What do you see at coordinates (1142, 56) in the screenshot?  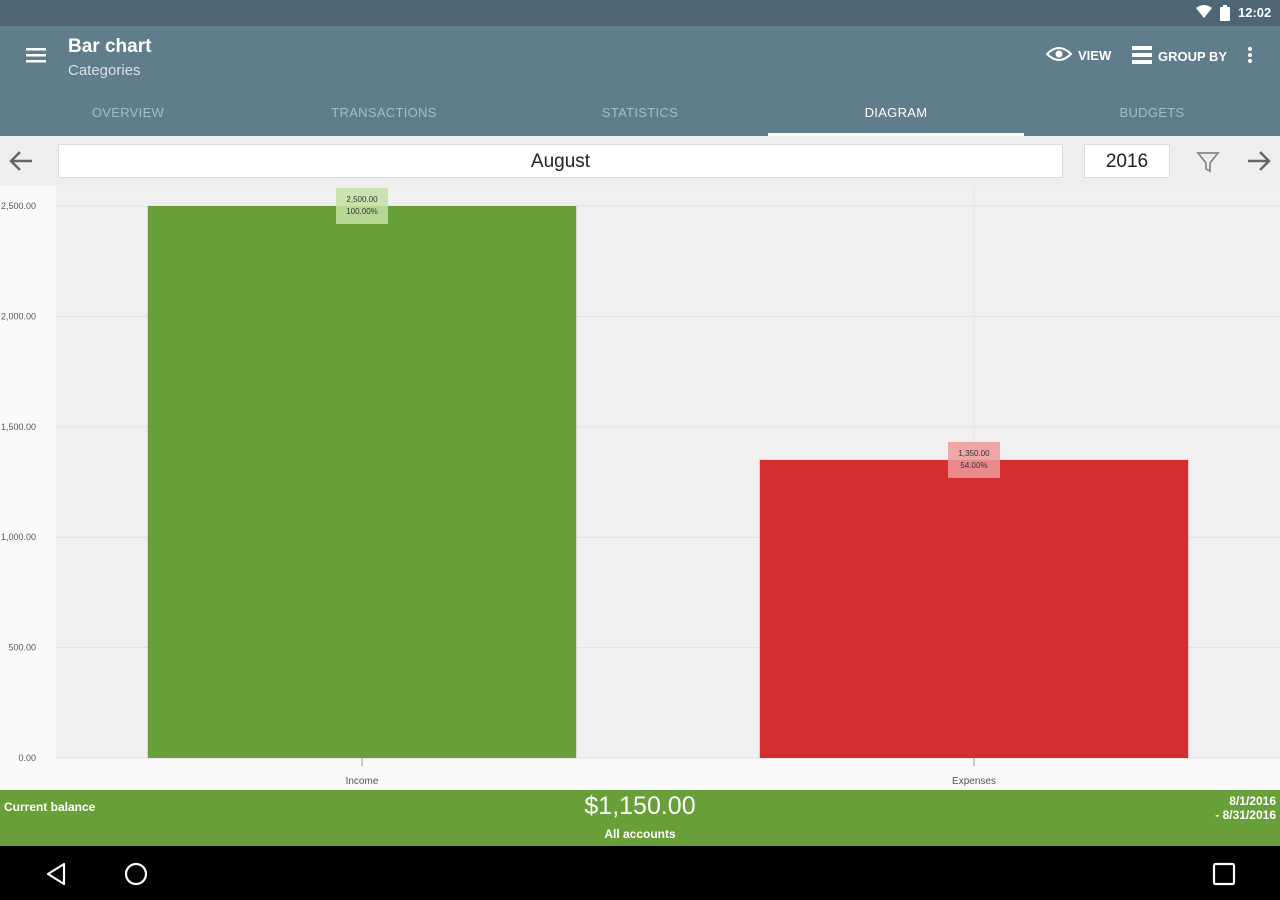 I see `list-icon` at bounding box center [1142, 56].